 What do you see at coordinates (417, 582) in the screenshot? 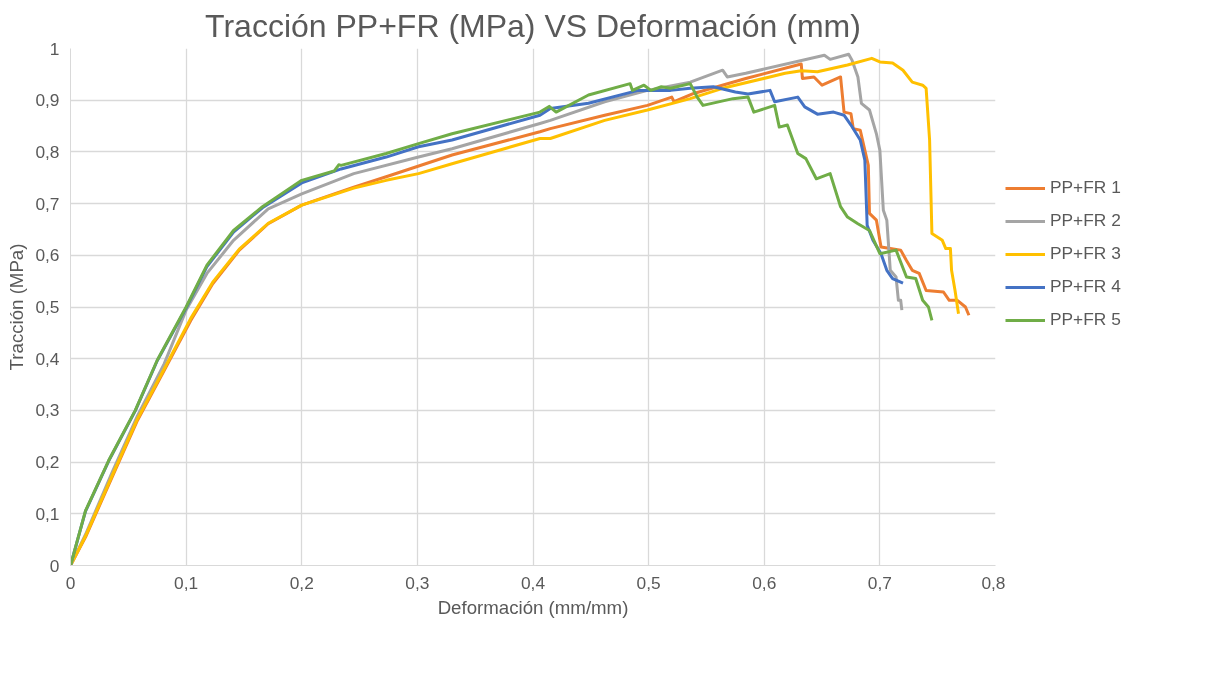
I see `x-tick-label: 0,3` at bounding box center [417, 582].